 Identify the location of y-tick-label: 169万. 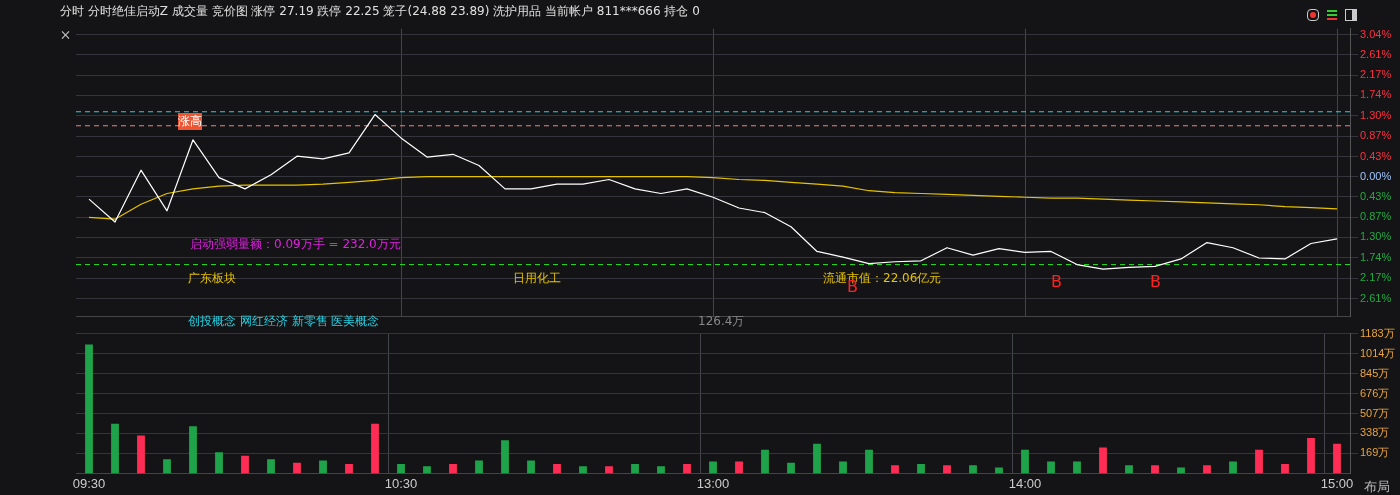
(1375, 452).